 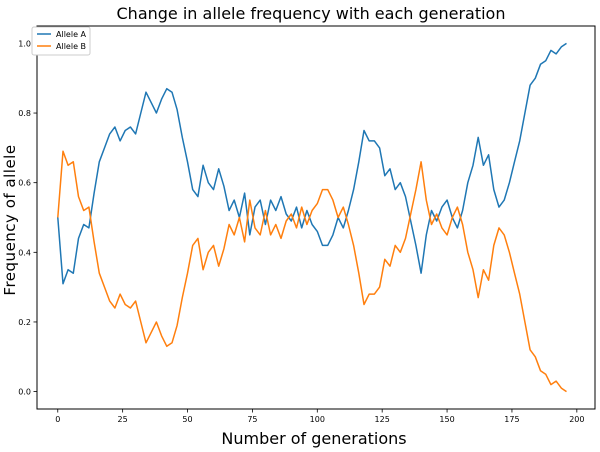 I want to click on x-tick-label: 75, so click(x=252, y=419).